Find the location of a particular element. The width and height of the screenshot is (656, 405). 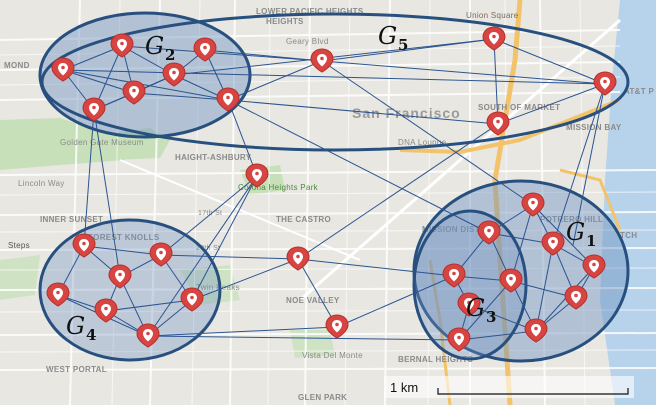

label-att-park: AT&T P is located at coordinates (639, 91).